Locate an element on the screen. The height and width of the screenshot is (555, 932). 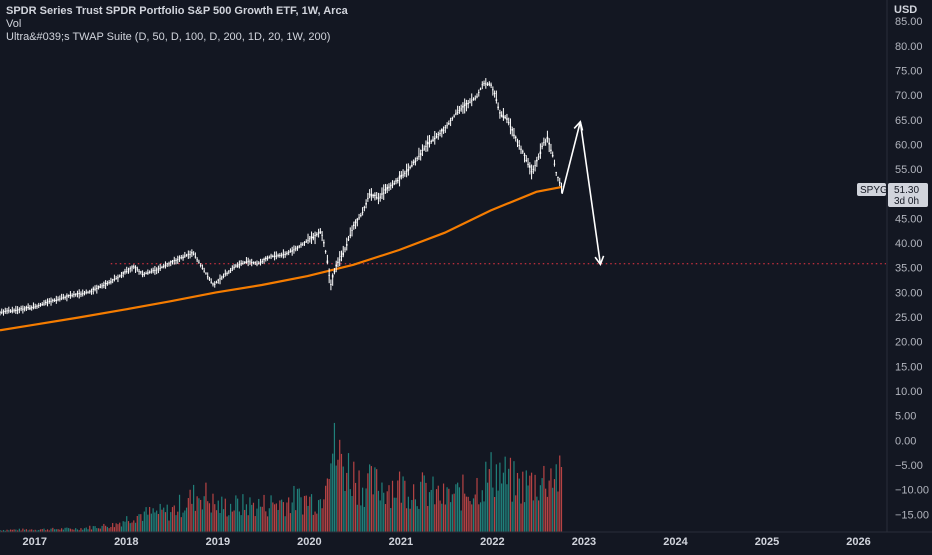
projection-arrow-layer is located at coordinates (583, 193).